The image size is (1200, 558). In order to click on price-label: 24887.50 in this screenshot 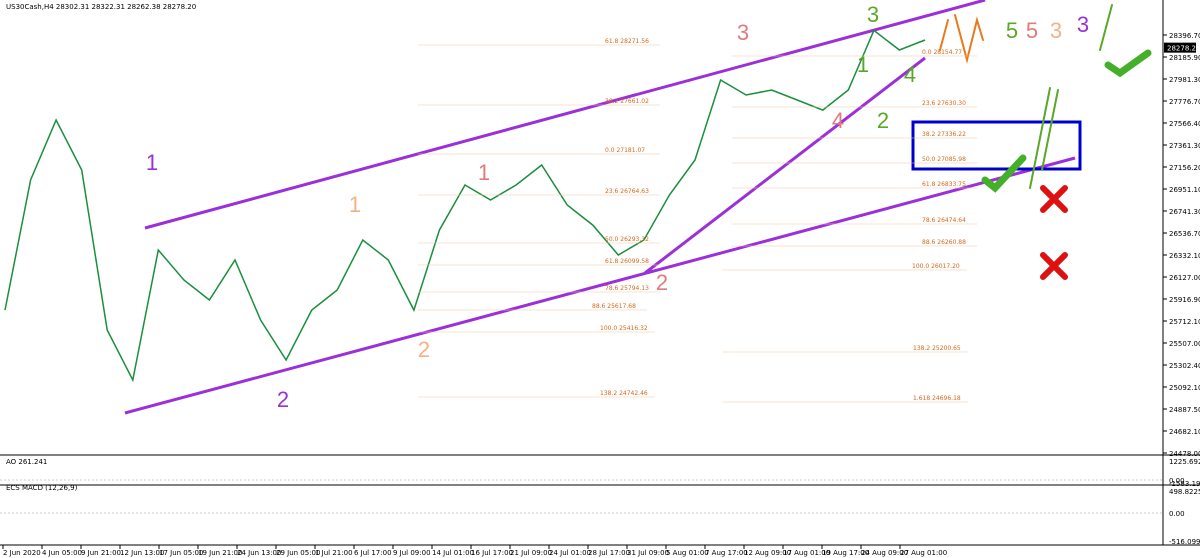, I will do `click(1184, 410)`.